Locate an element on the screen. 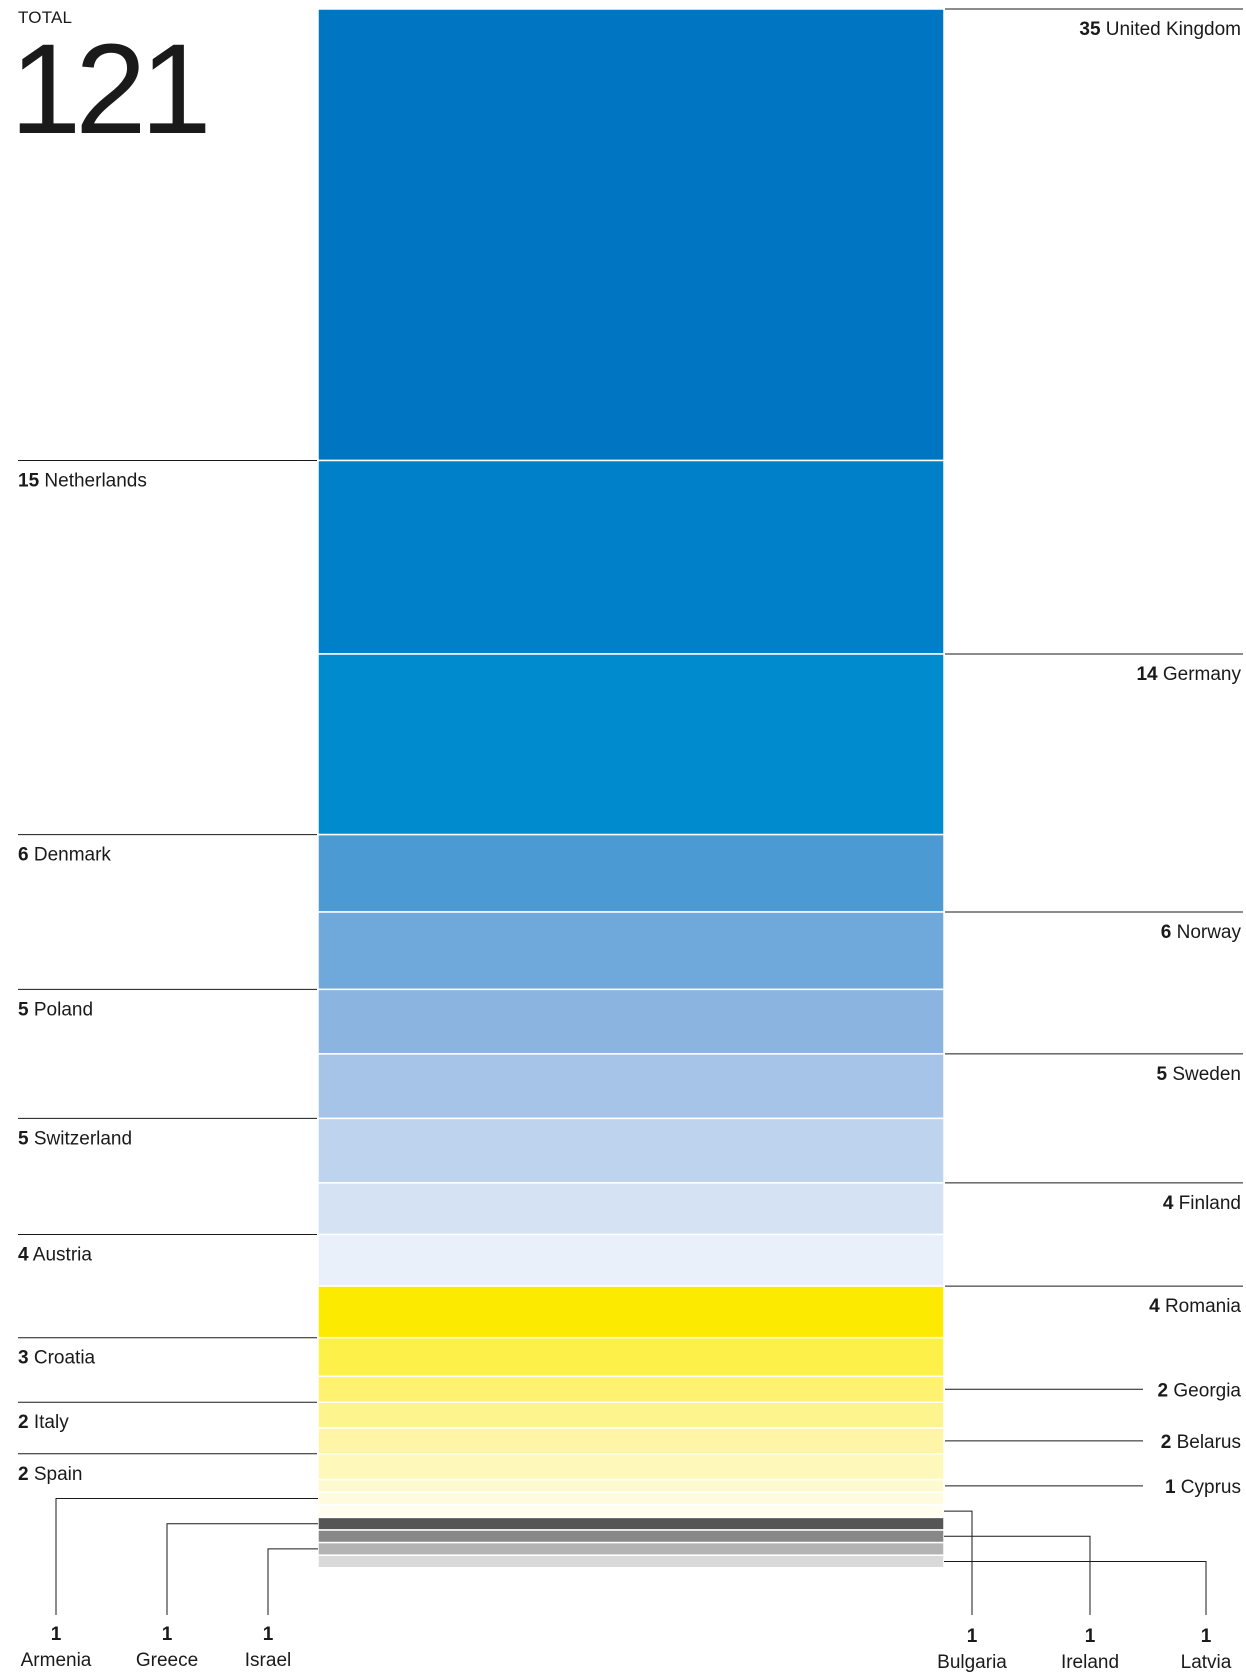  label-poland: 5 Poland is located at coordinates (55, 1009).